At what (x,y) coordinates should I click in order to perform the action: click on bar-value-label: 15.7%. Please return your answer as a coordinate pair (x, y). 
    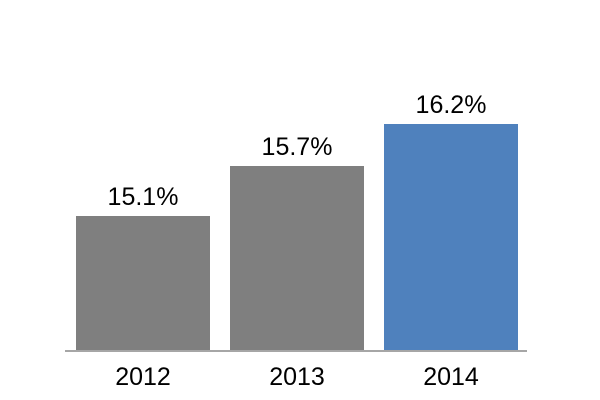
    Looking at the image, I should click on (297, 147).